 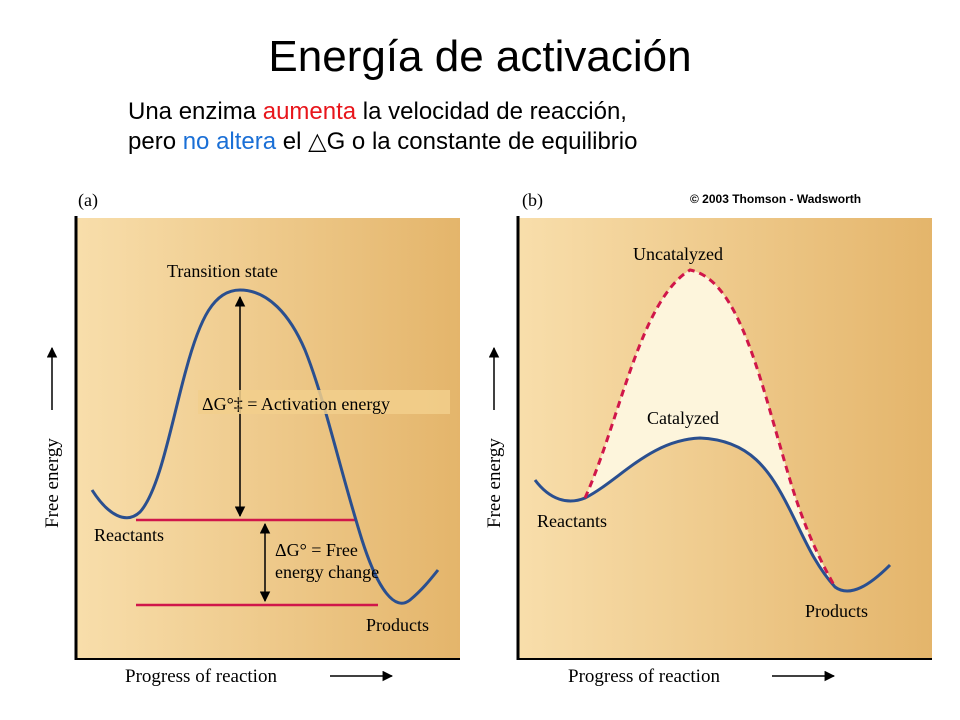 What do you see at coordinates (155, 141) in the screenshot?
I see `subtitle-text: pero` at bounding box center [155, 141].